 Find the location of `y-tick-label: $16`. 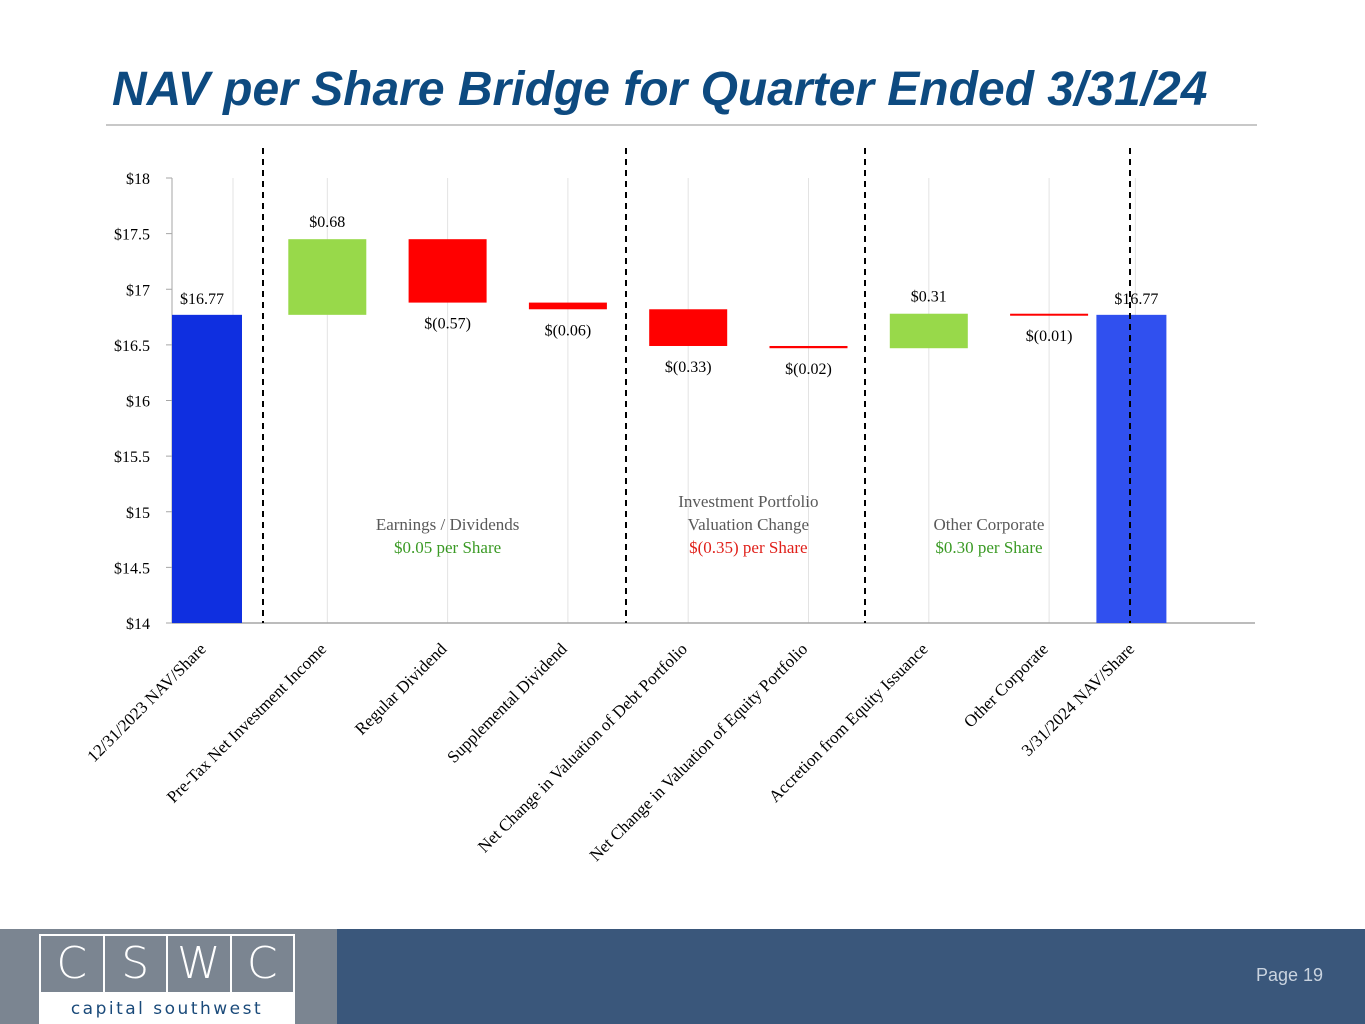

y-tick-label: $16 is located at coordinates (138, 402).